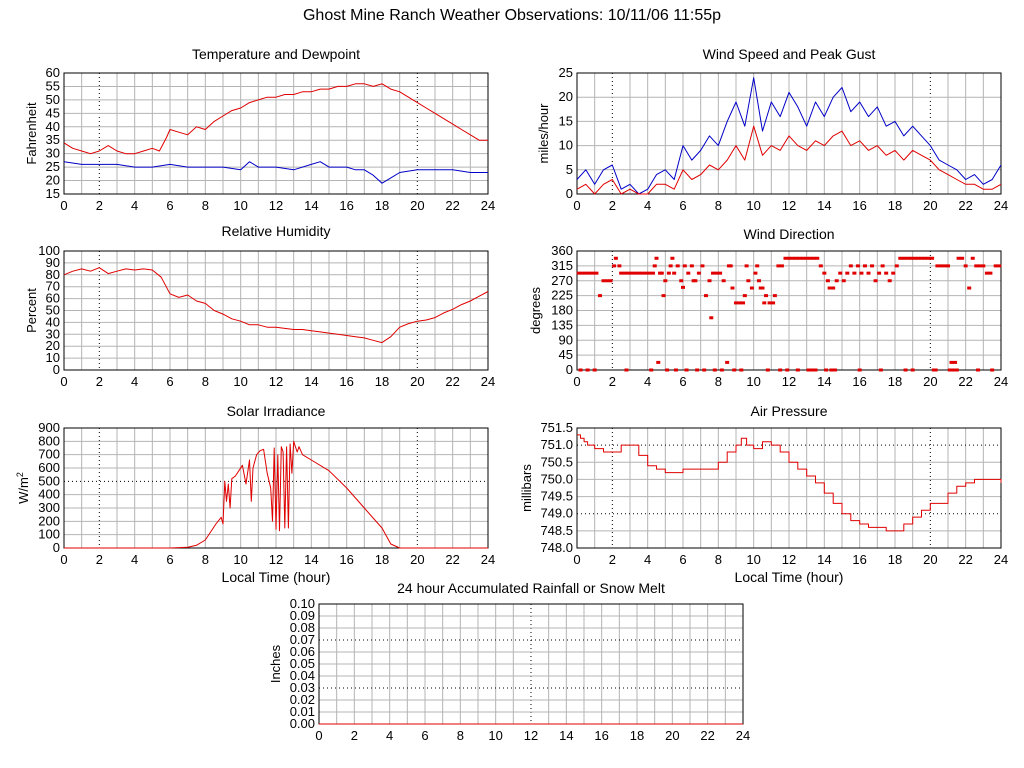 The image size is (1024, 768). What do you see at coordinates (566, 145) in the screenshot?
I see `y-tick-label: 10` at bounding box center [566, 145].